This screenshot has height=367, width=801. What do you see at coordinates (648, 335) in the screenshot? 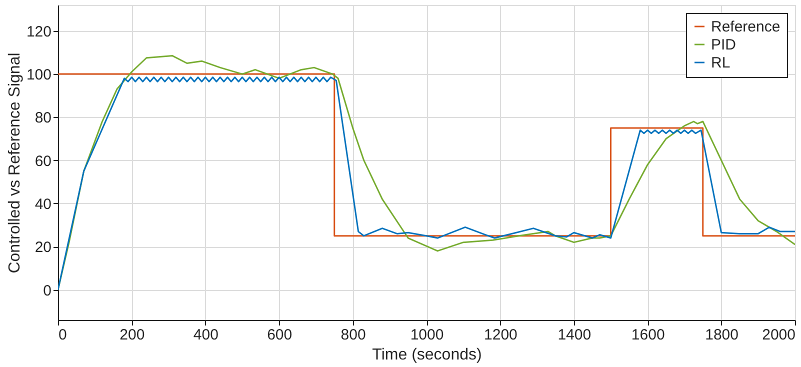
I see `x-tick-label: 1600` at bounding box center [648, 335].